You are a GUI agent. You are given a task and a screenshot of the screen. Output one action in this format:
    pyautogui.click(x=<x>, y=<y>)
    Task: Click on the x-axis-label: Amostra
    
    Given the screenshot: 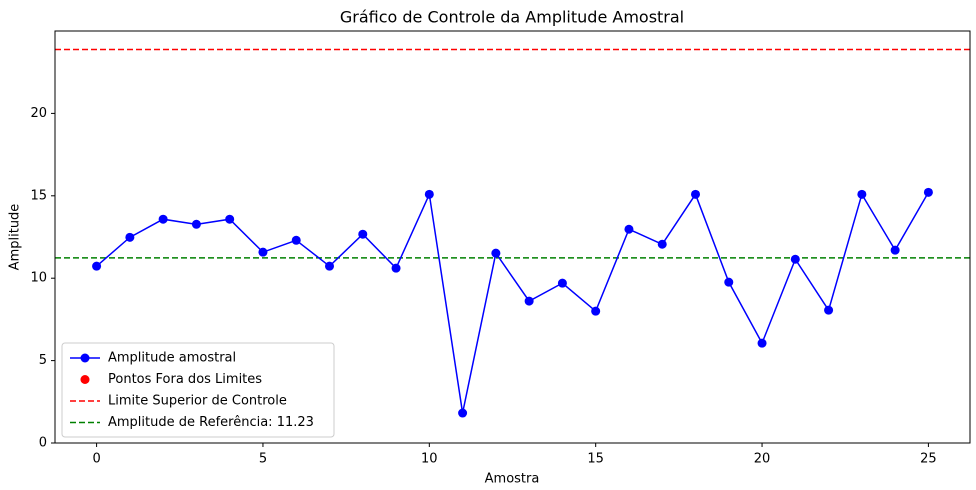 What is the action you would take?
    pyautogui.click(x=512, y=479)
    